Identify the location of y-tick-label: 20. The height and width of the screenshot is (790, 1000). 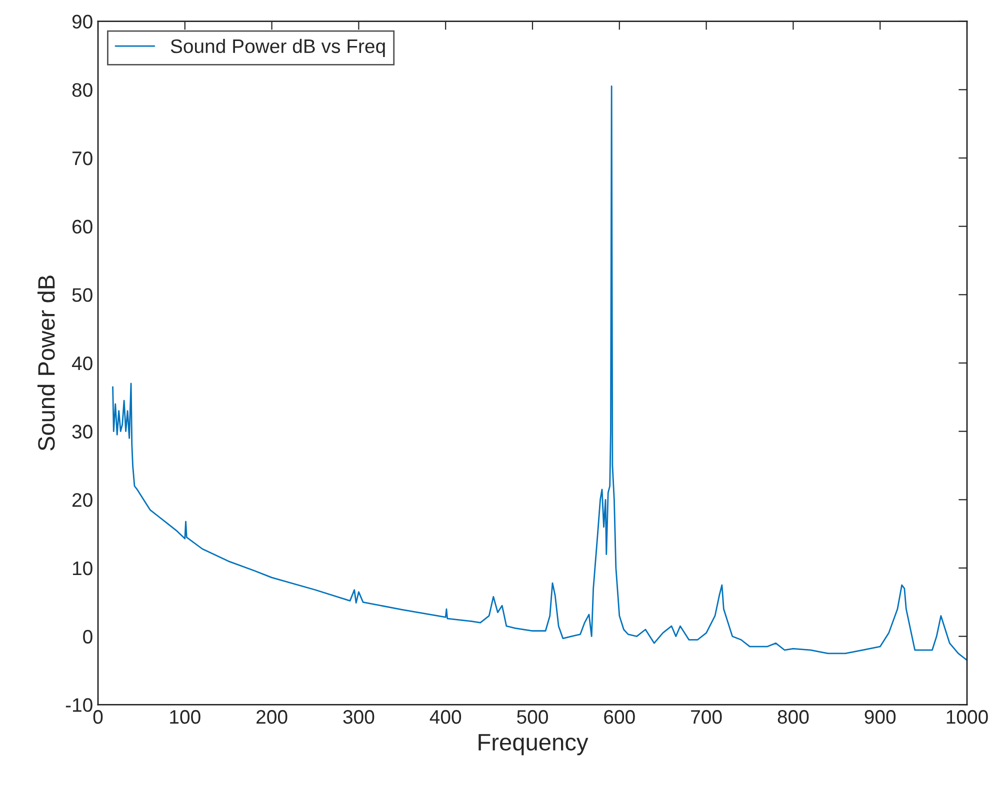
(82, 500).